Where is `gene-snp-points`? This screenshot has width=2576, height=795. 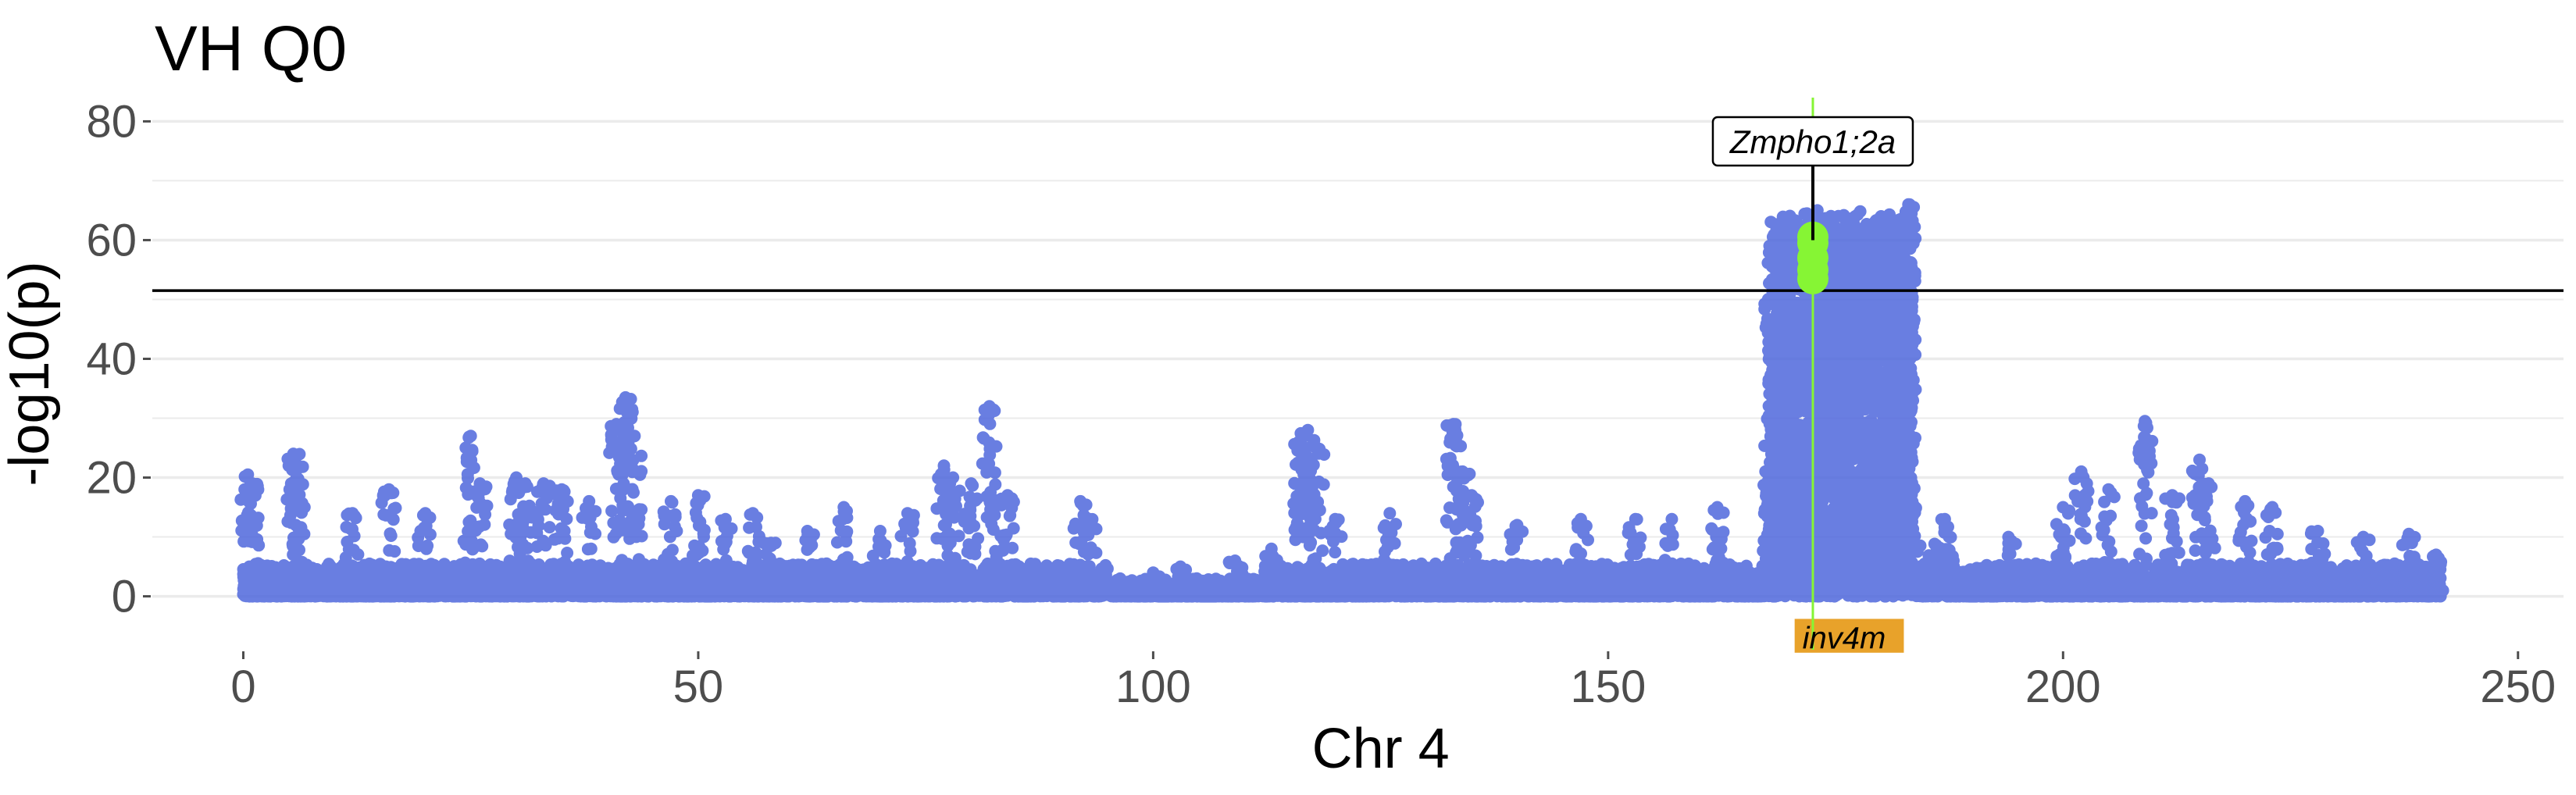 gene-snp-points is located at coordinates (1812, 257).